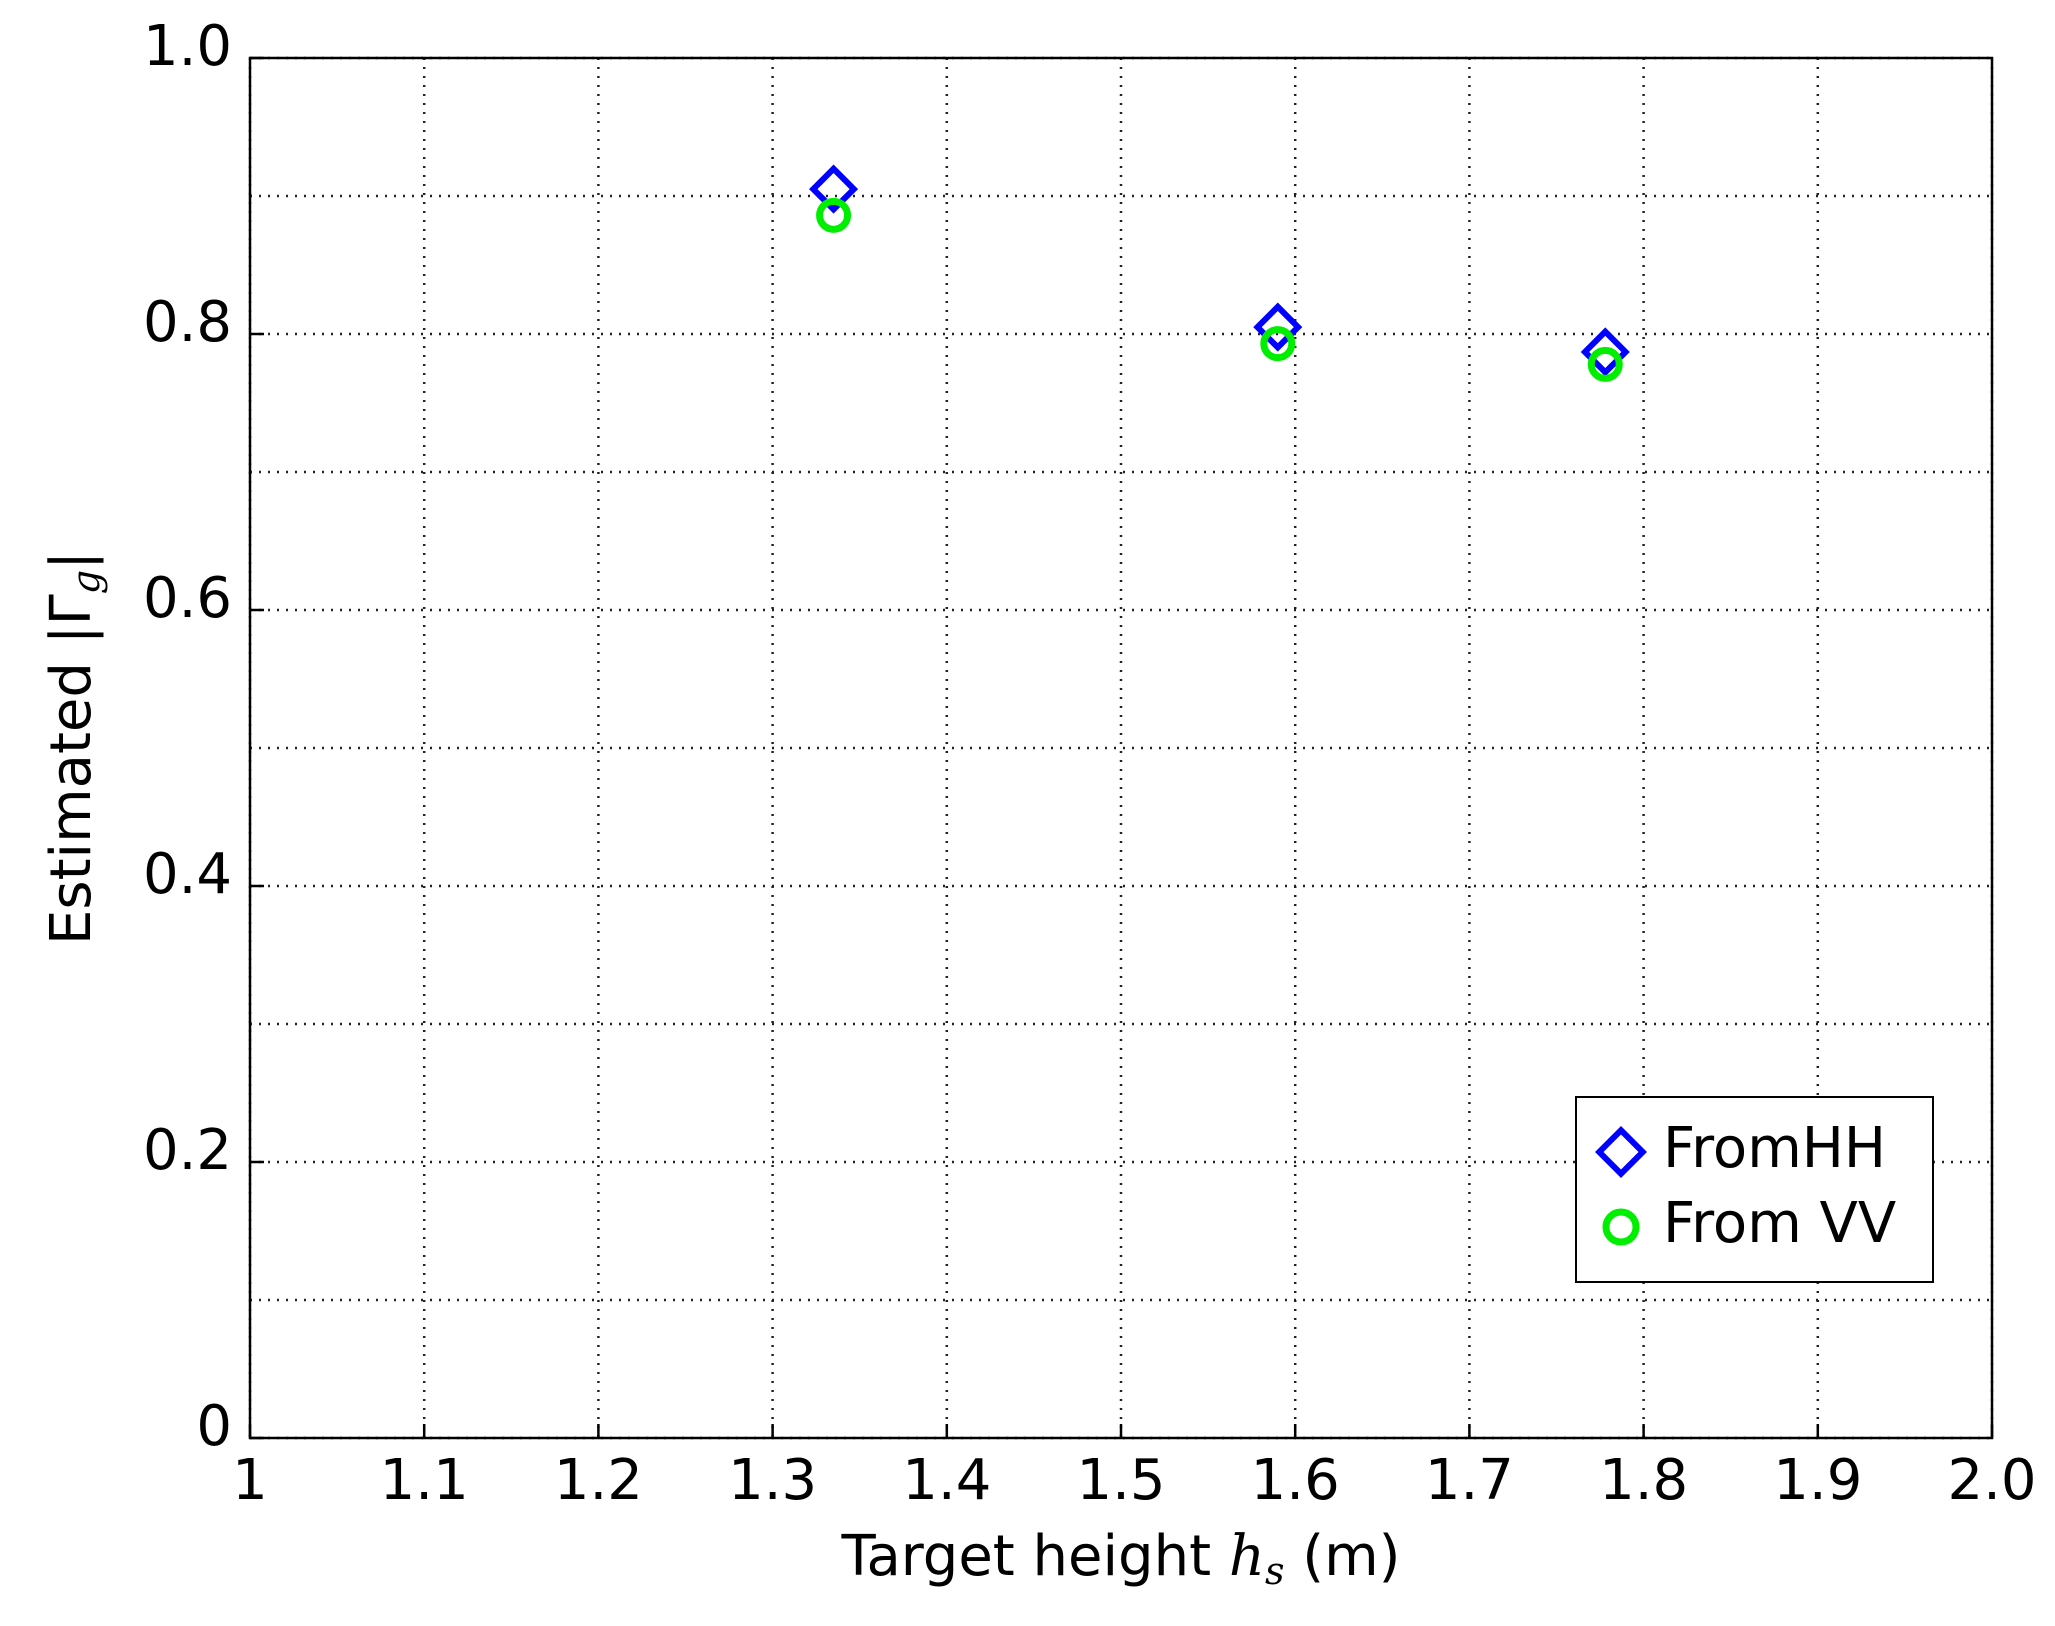 The image size is (2055, 1626). What do you see at coordinates (187, 598) in the screenshot?
I see `y-tick-label: 0.6` at bounding box center [187, 598].